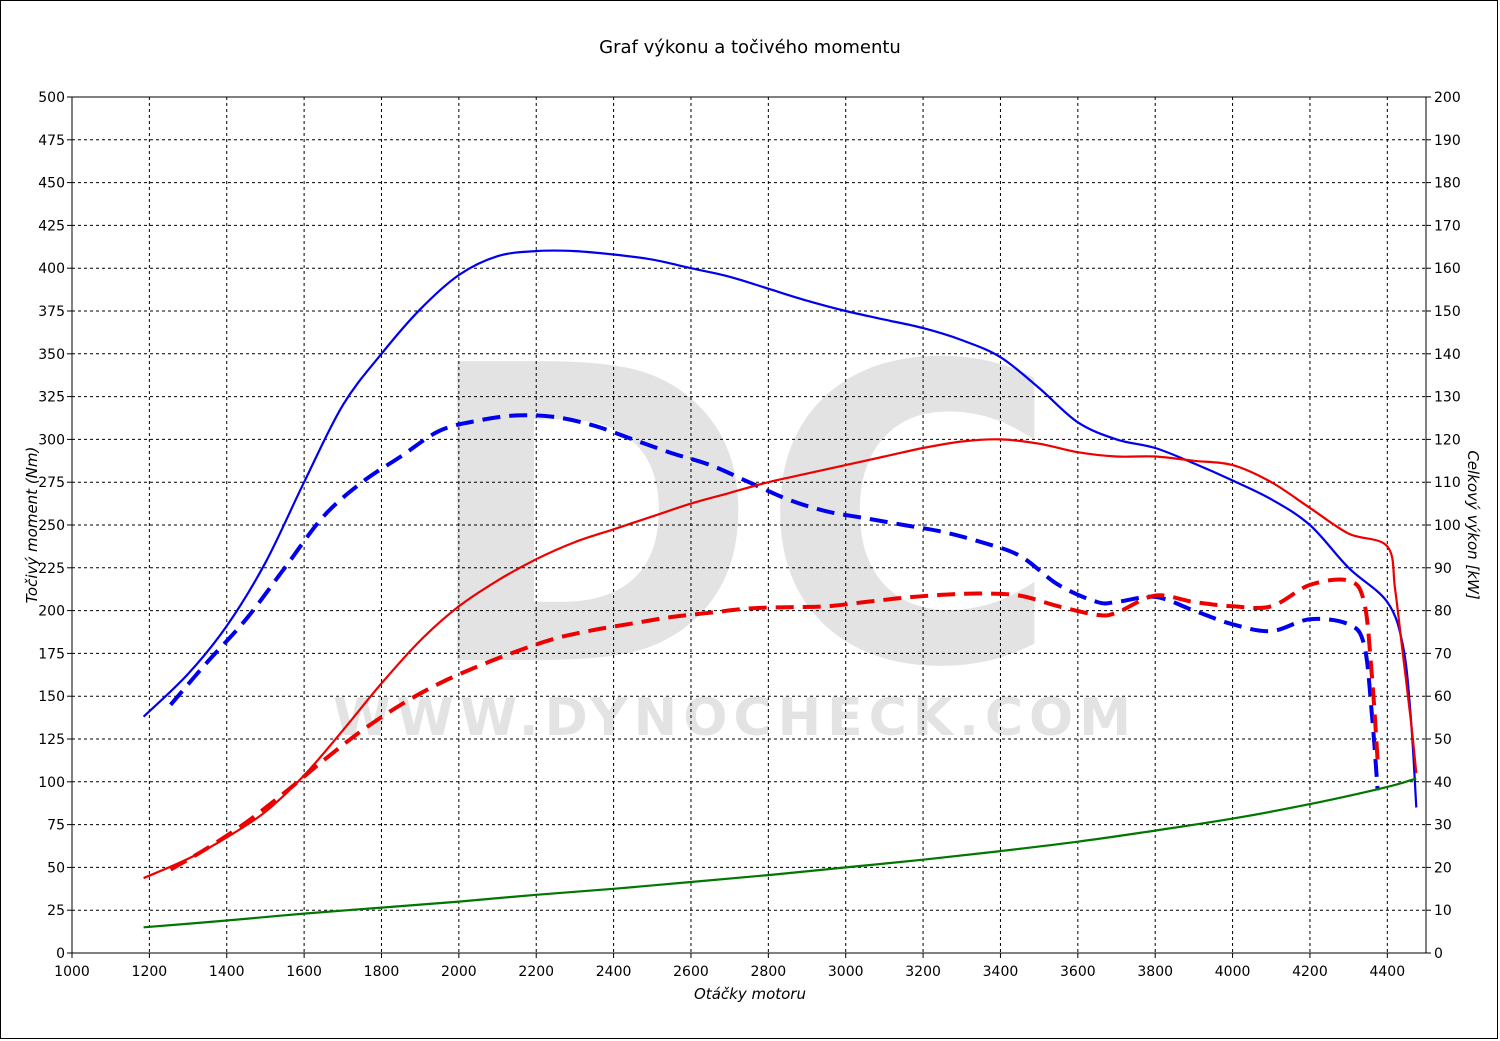 The width and height of the screenshot is (1500, 1041). I want to click on y-right-tick-label: 10, so click(1443, 911).